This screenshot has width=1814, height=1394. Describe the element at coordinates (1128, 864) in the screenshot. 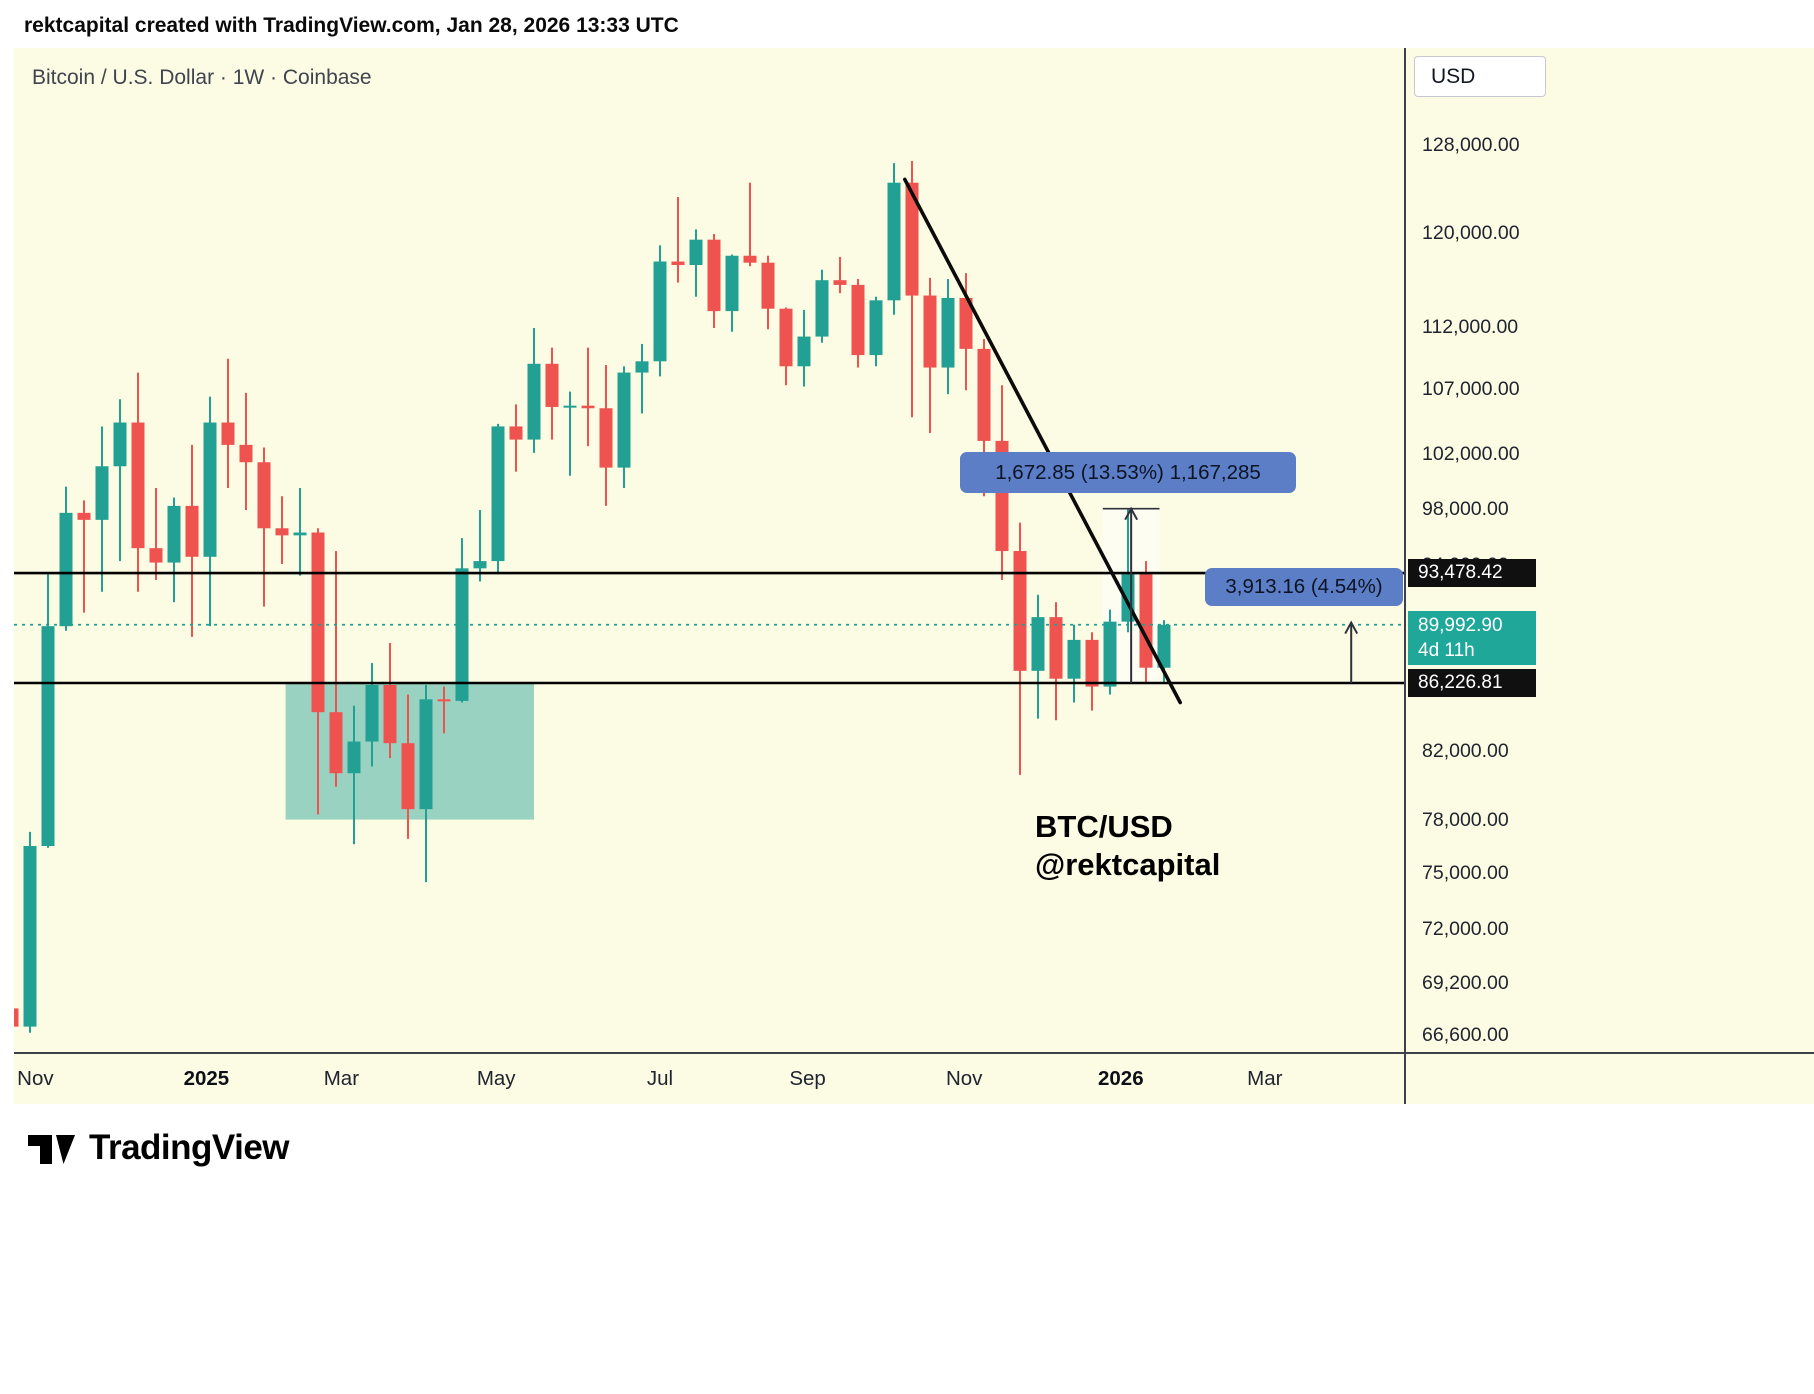

I see `annotation-line2: @rektcapital` at that location.